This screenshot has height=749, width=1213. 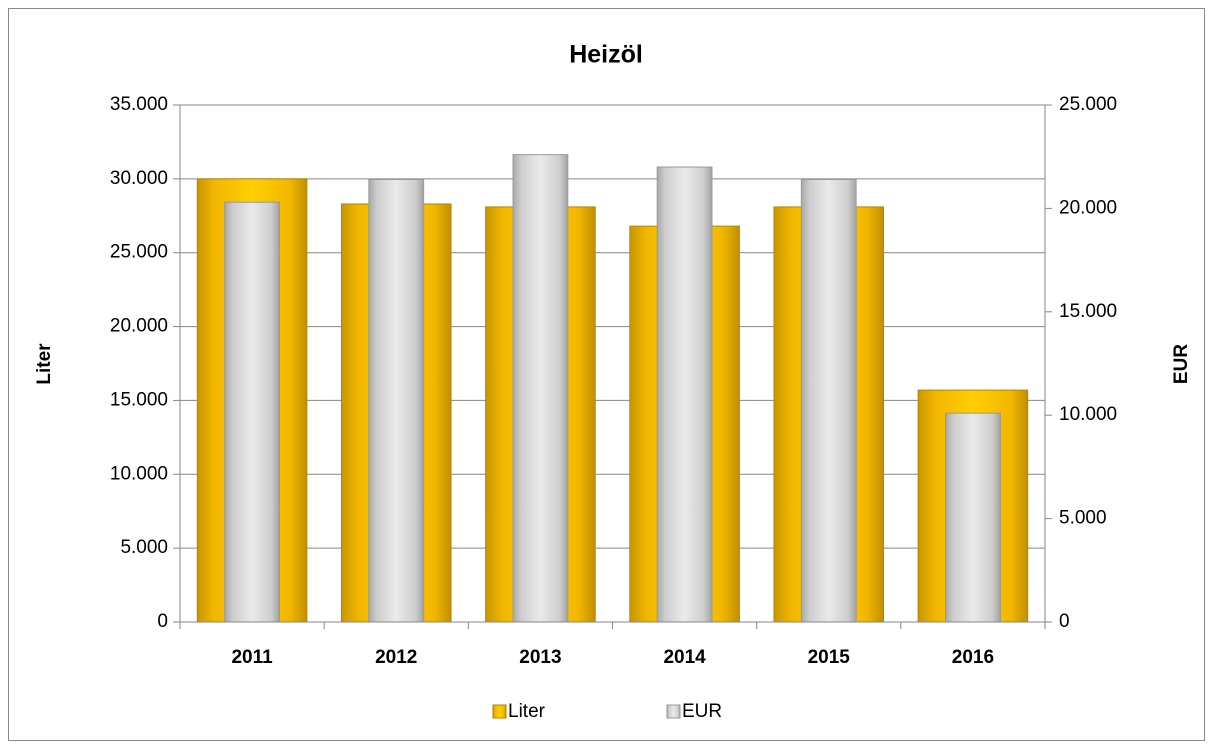 I want to click on legend-label: Liter, so click(x=527, y=711).